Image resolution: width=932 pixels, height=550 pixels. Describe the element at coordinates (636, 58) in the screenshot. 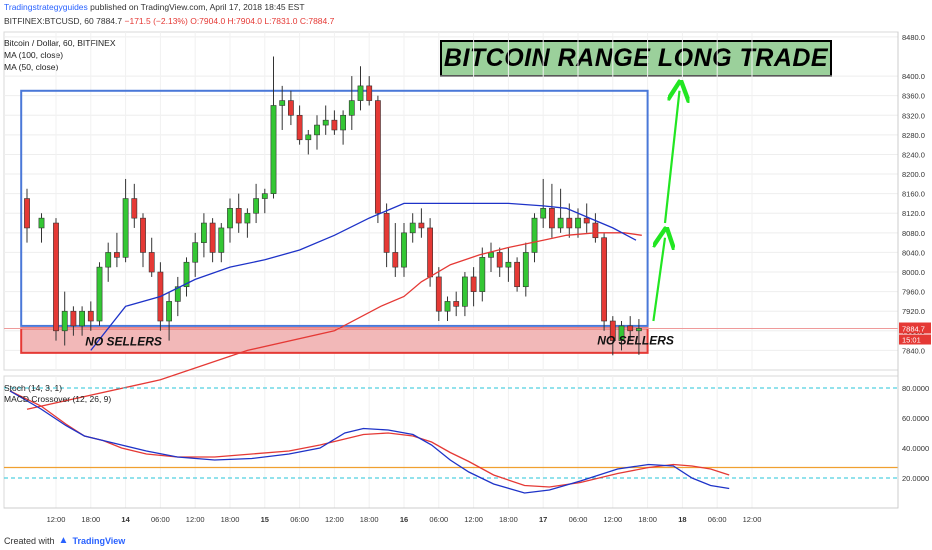

I see `chart-title-box: BITCOIN RANGE LONG TRADE` at that location.